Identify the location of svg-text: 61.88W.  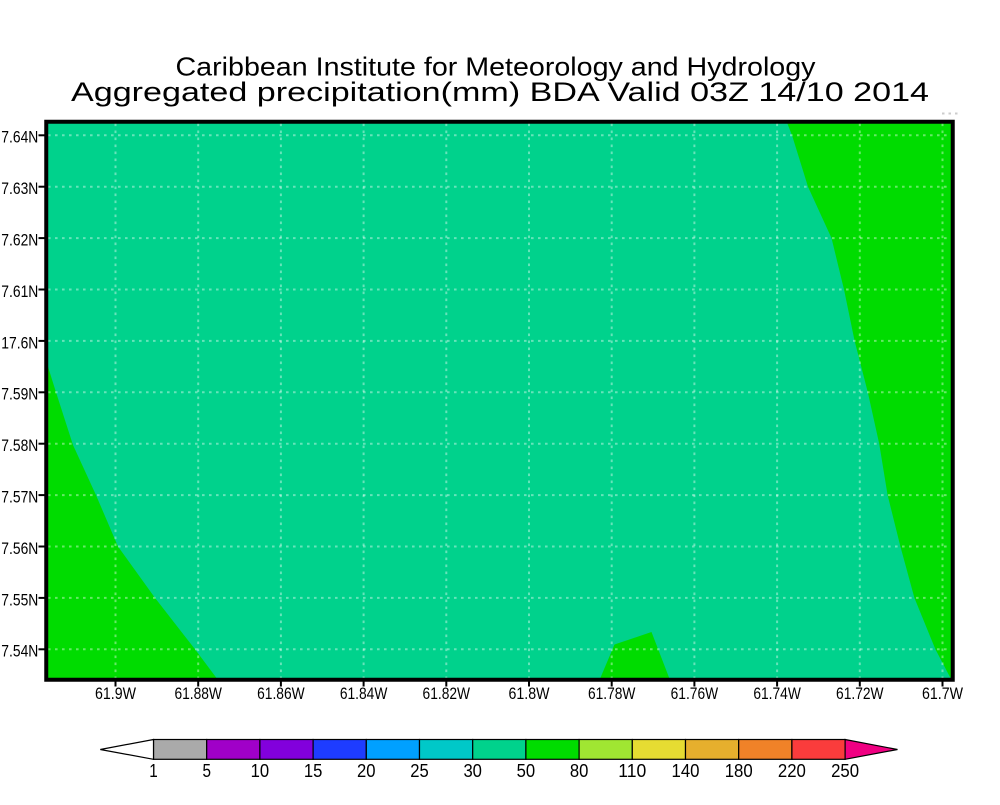
(198, 694).